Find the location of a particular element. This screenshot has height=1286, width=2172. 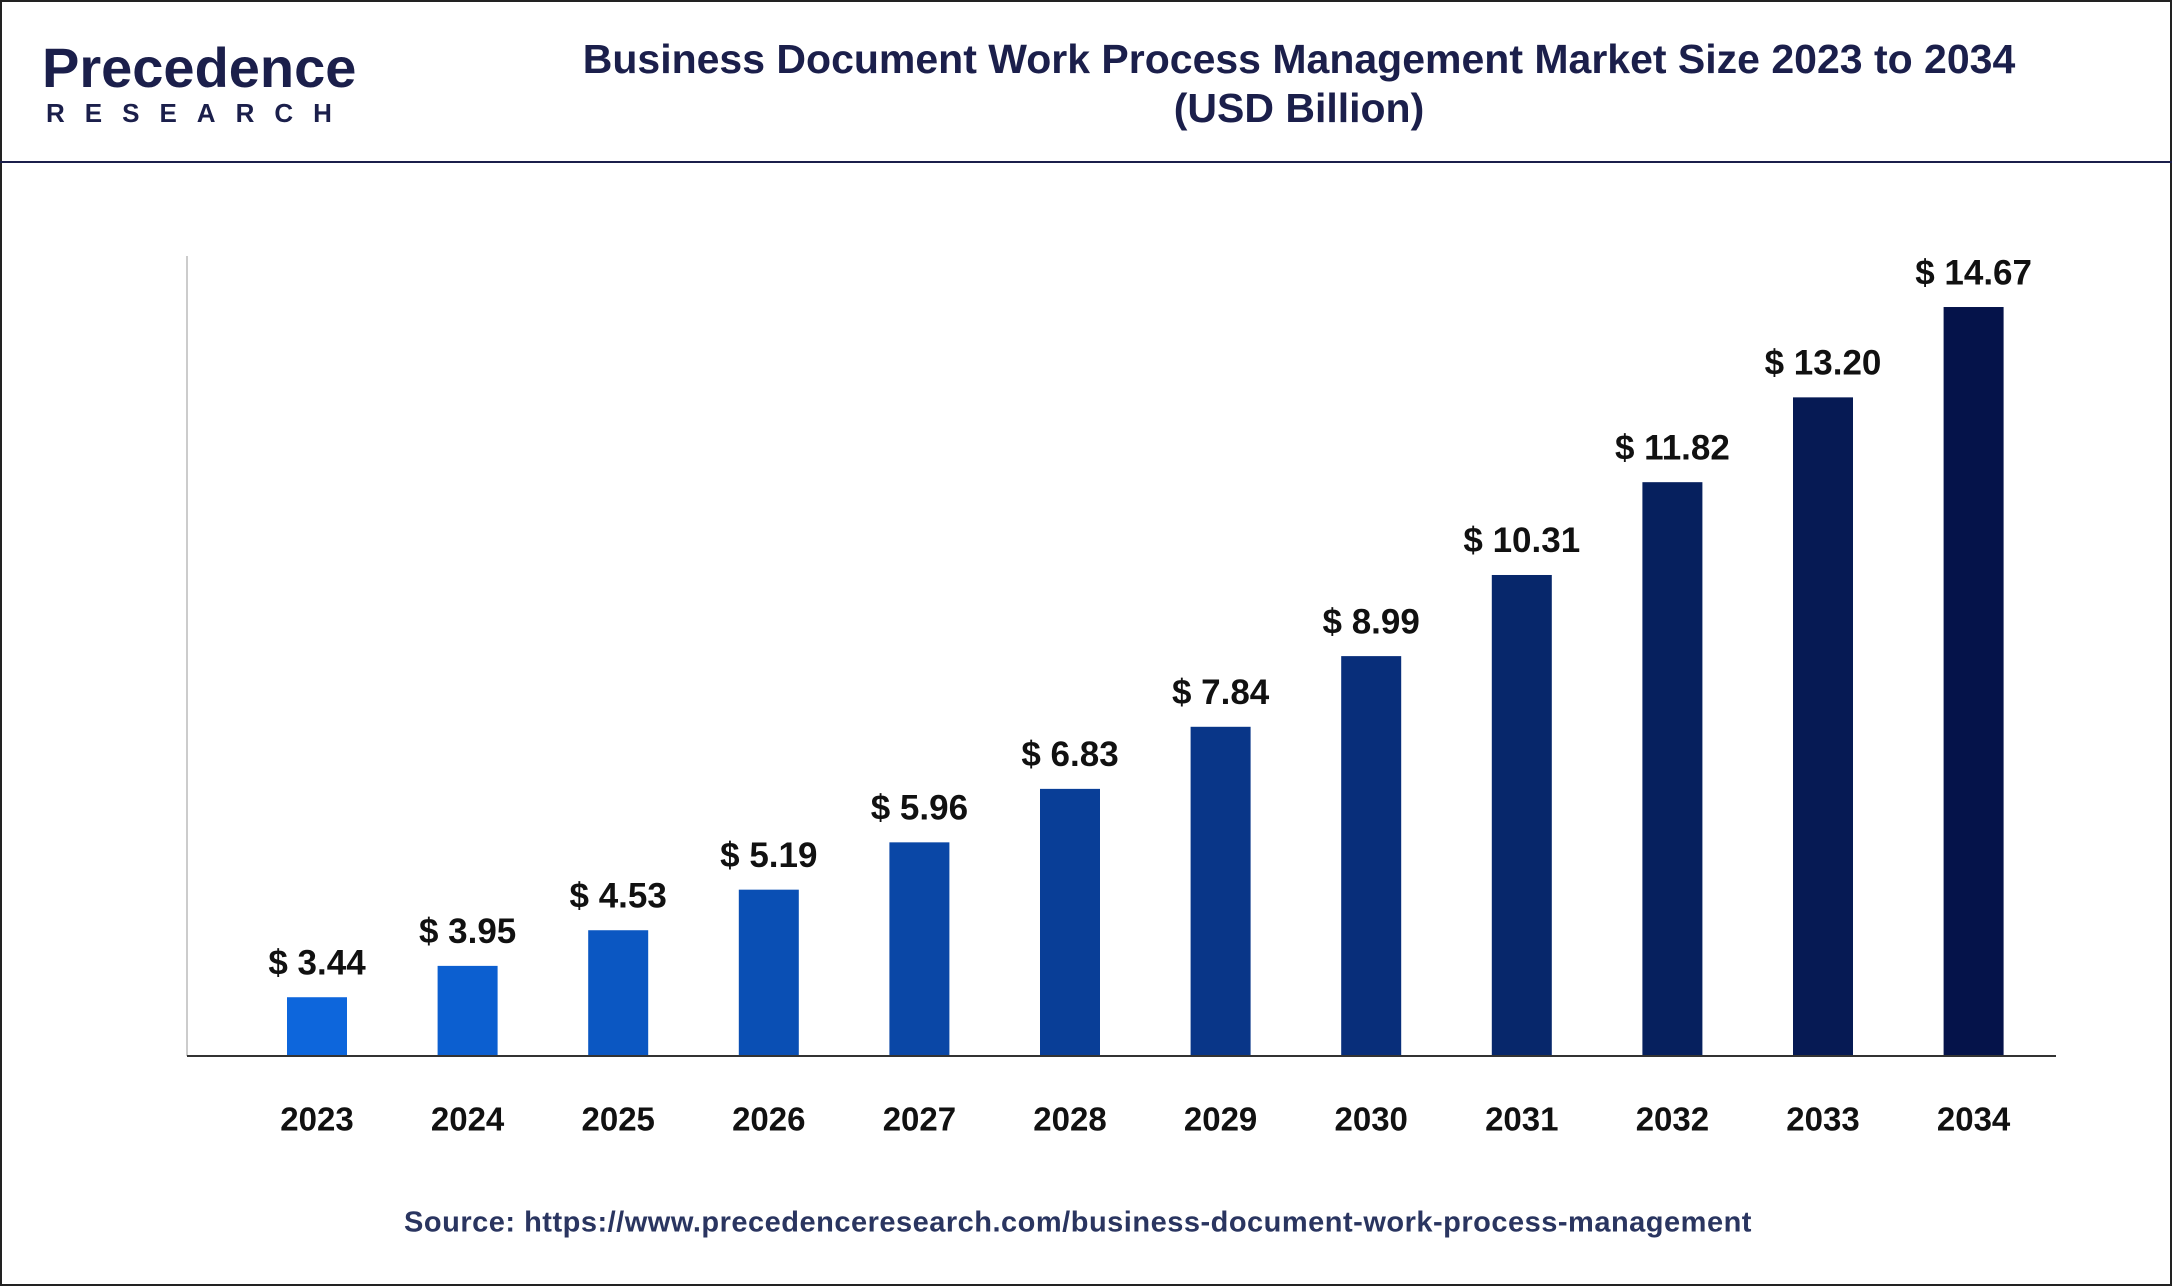

value-label: $ 4.53 is located at coordinates (618, 895).